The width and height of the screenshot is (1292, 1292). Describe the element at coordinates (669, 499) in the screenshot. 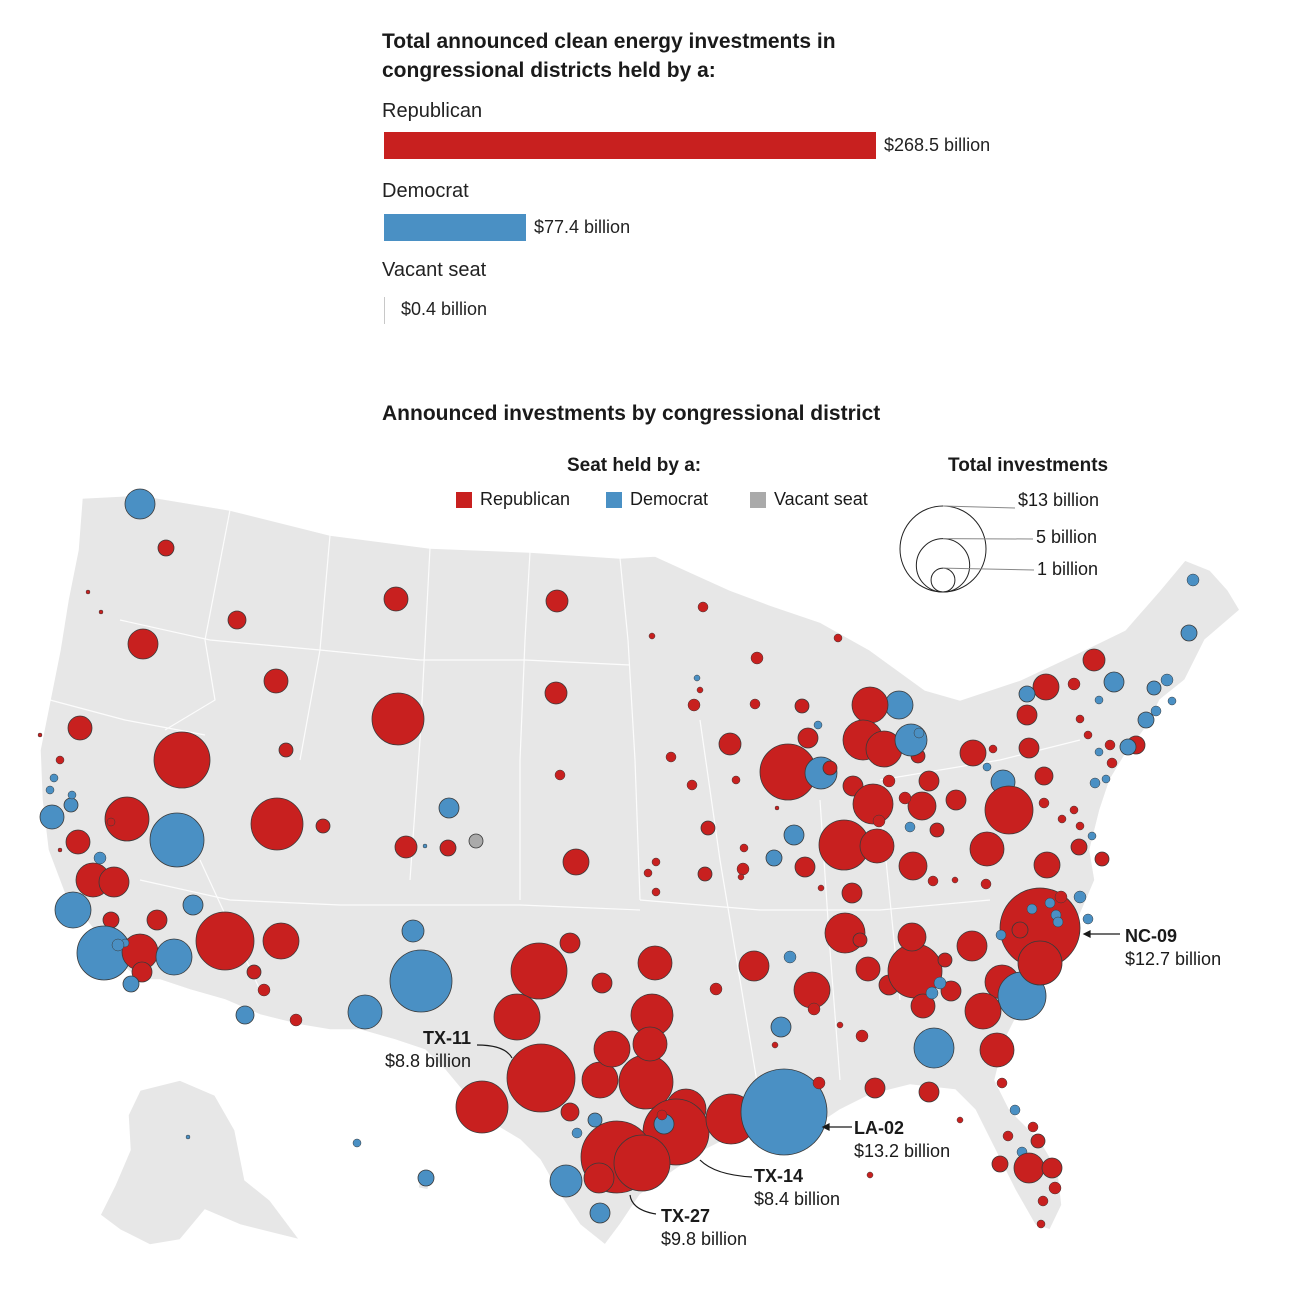

I see `legend-label-democrat: Democrat` at that location.